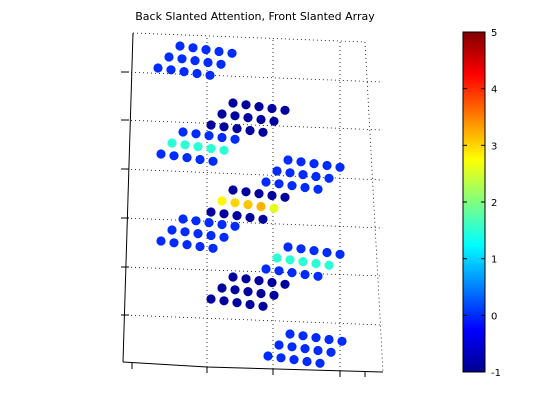 The height and width of the screenshot is (420, 560). I want to click on colorbar: 5 4 3 2 1 0 -1, so click(481, 203).